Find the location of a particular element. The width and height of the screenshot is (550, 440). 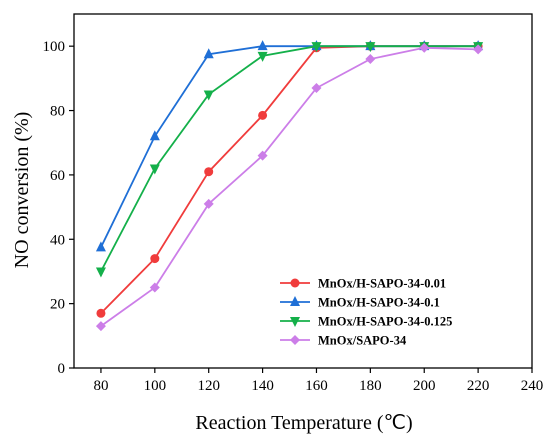

y-axis-title: NO conversion (%) is located at coordinates (22, 190).